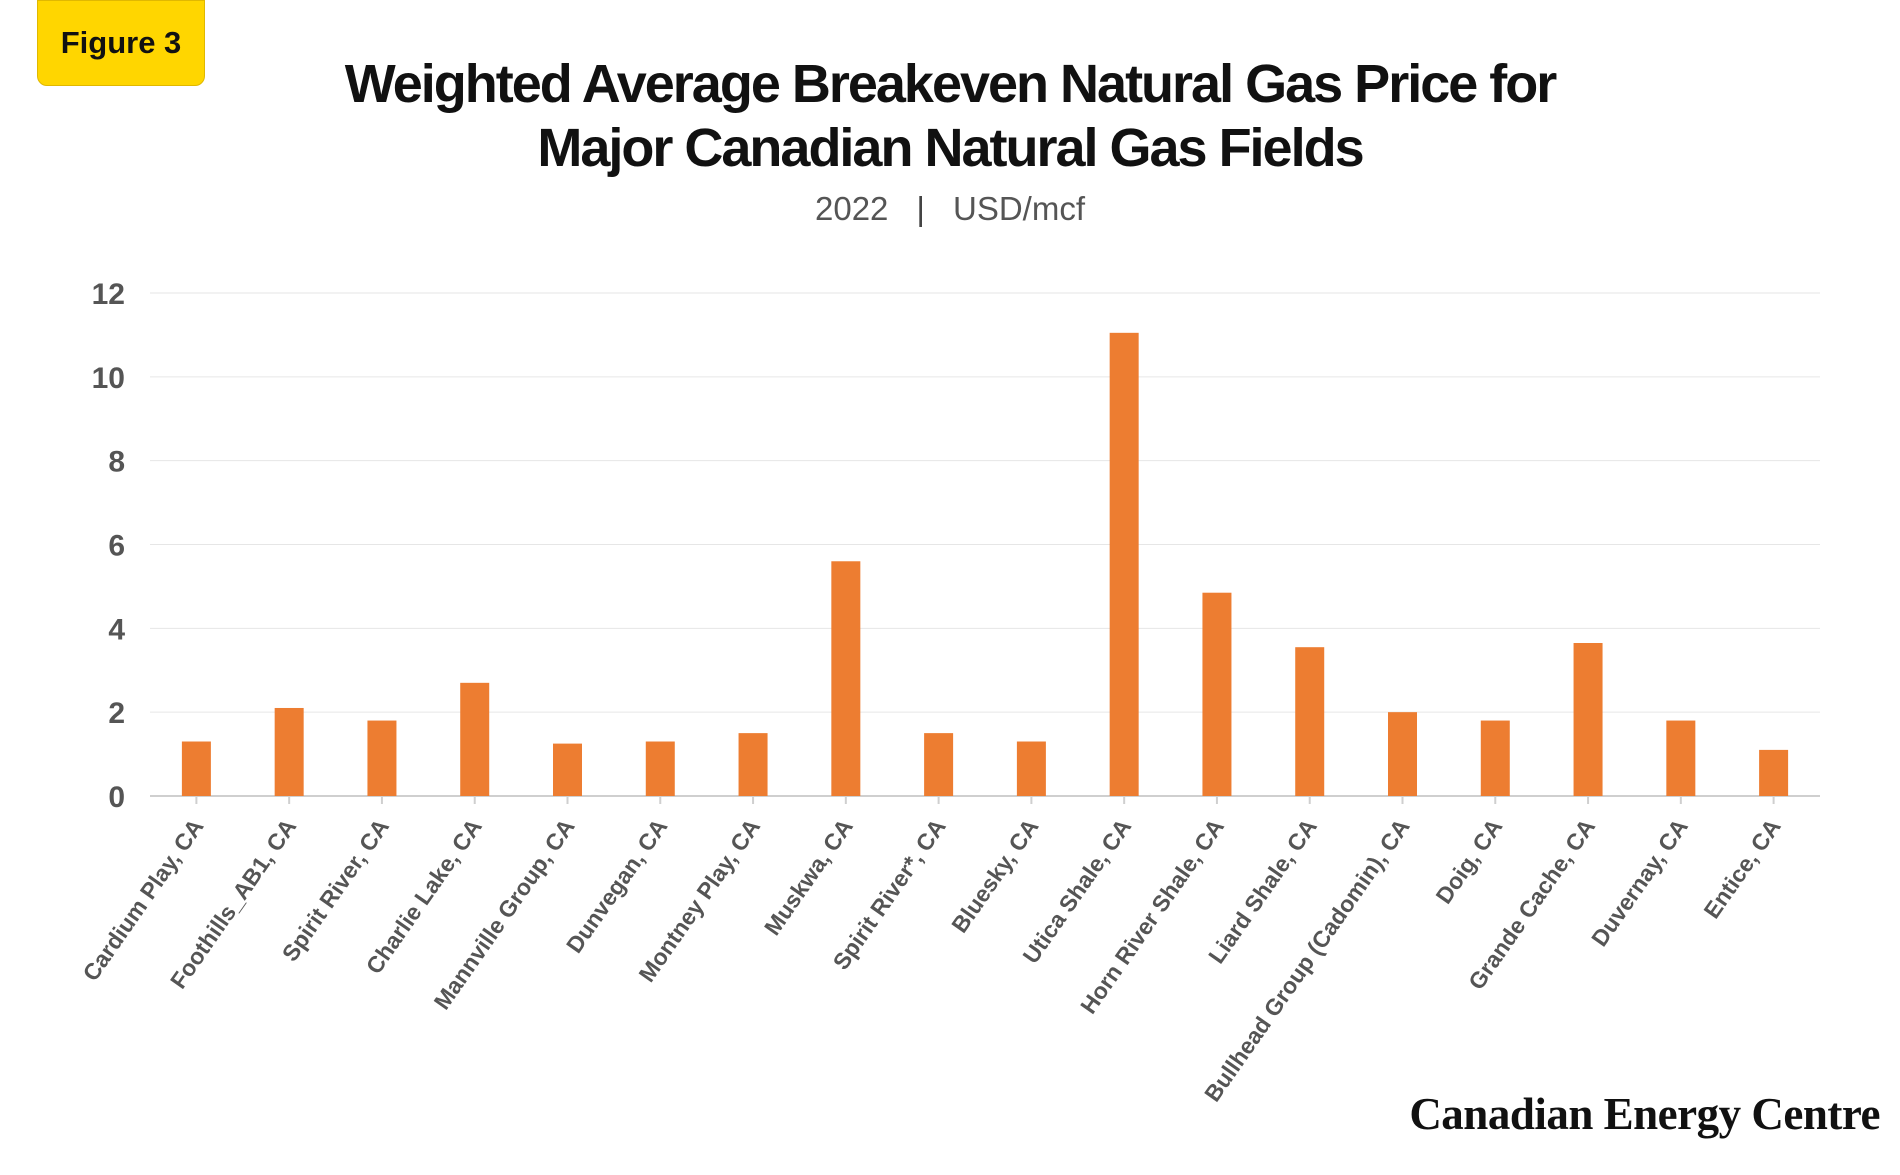 The image size is (1900, 1175). I want to click on x-tick-label: Entice, CA, so click(1741, 868).